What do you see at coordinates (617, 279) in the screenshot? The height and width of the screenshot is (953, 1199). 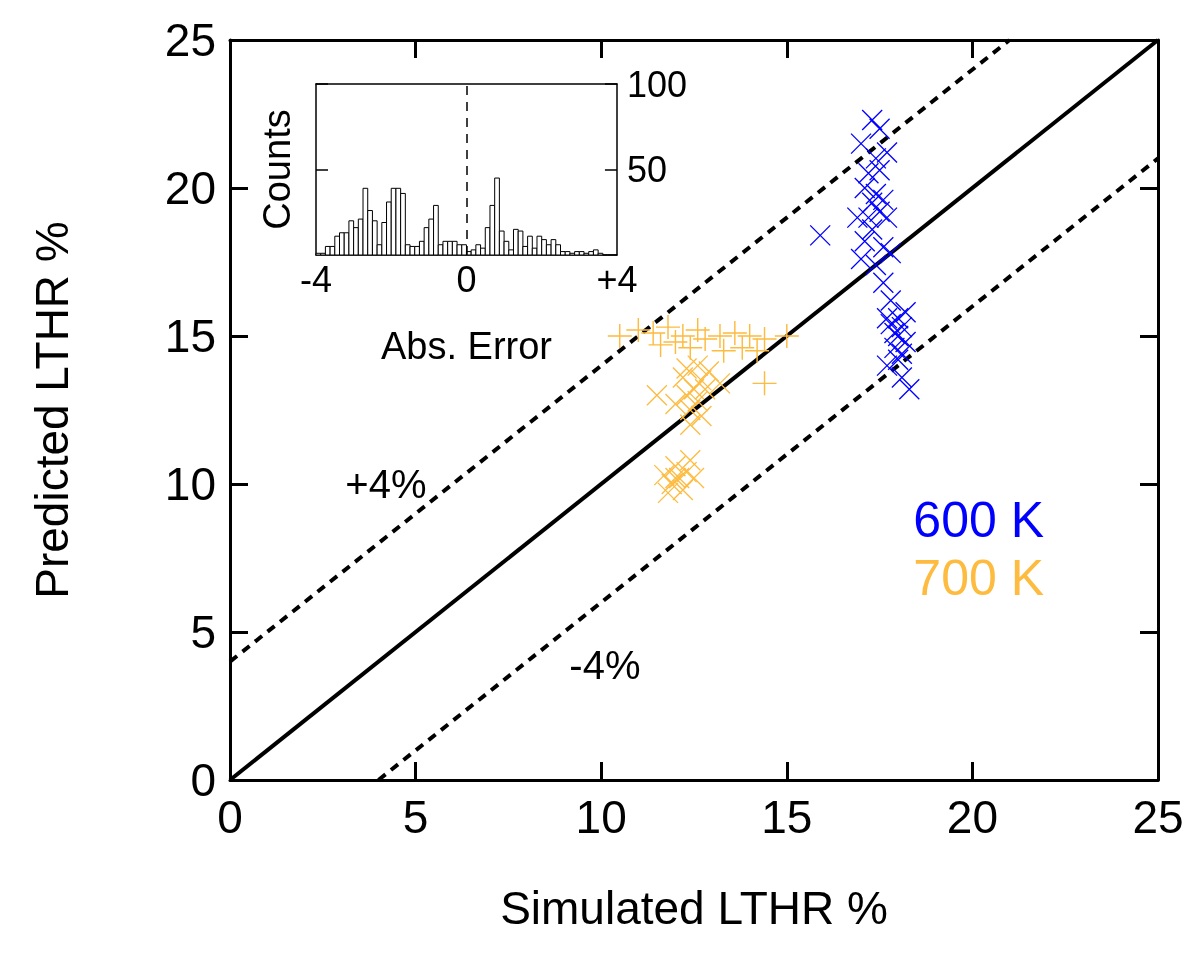 I see `x-tick-label: +4` at bounding box center [617, 279].